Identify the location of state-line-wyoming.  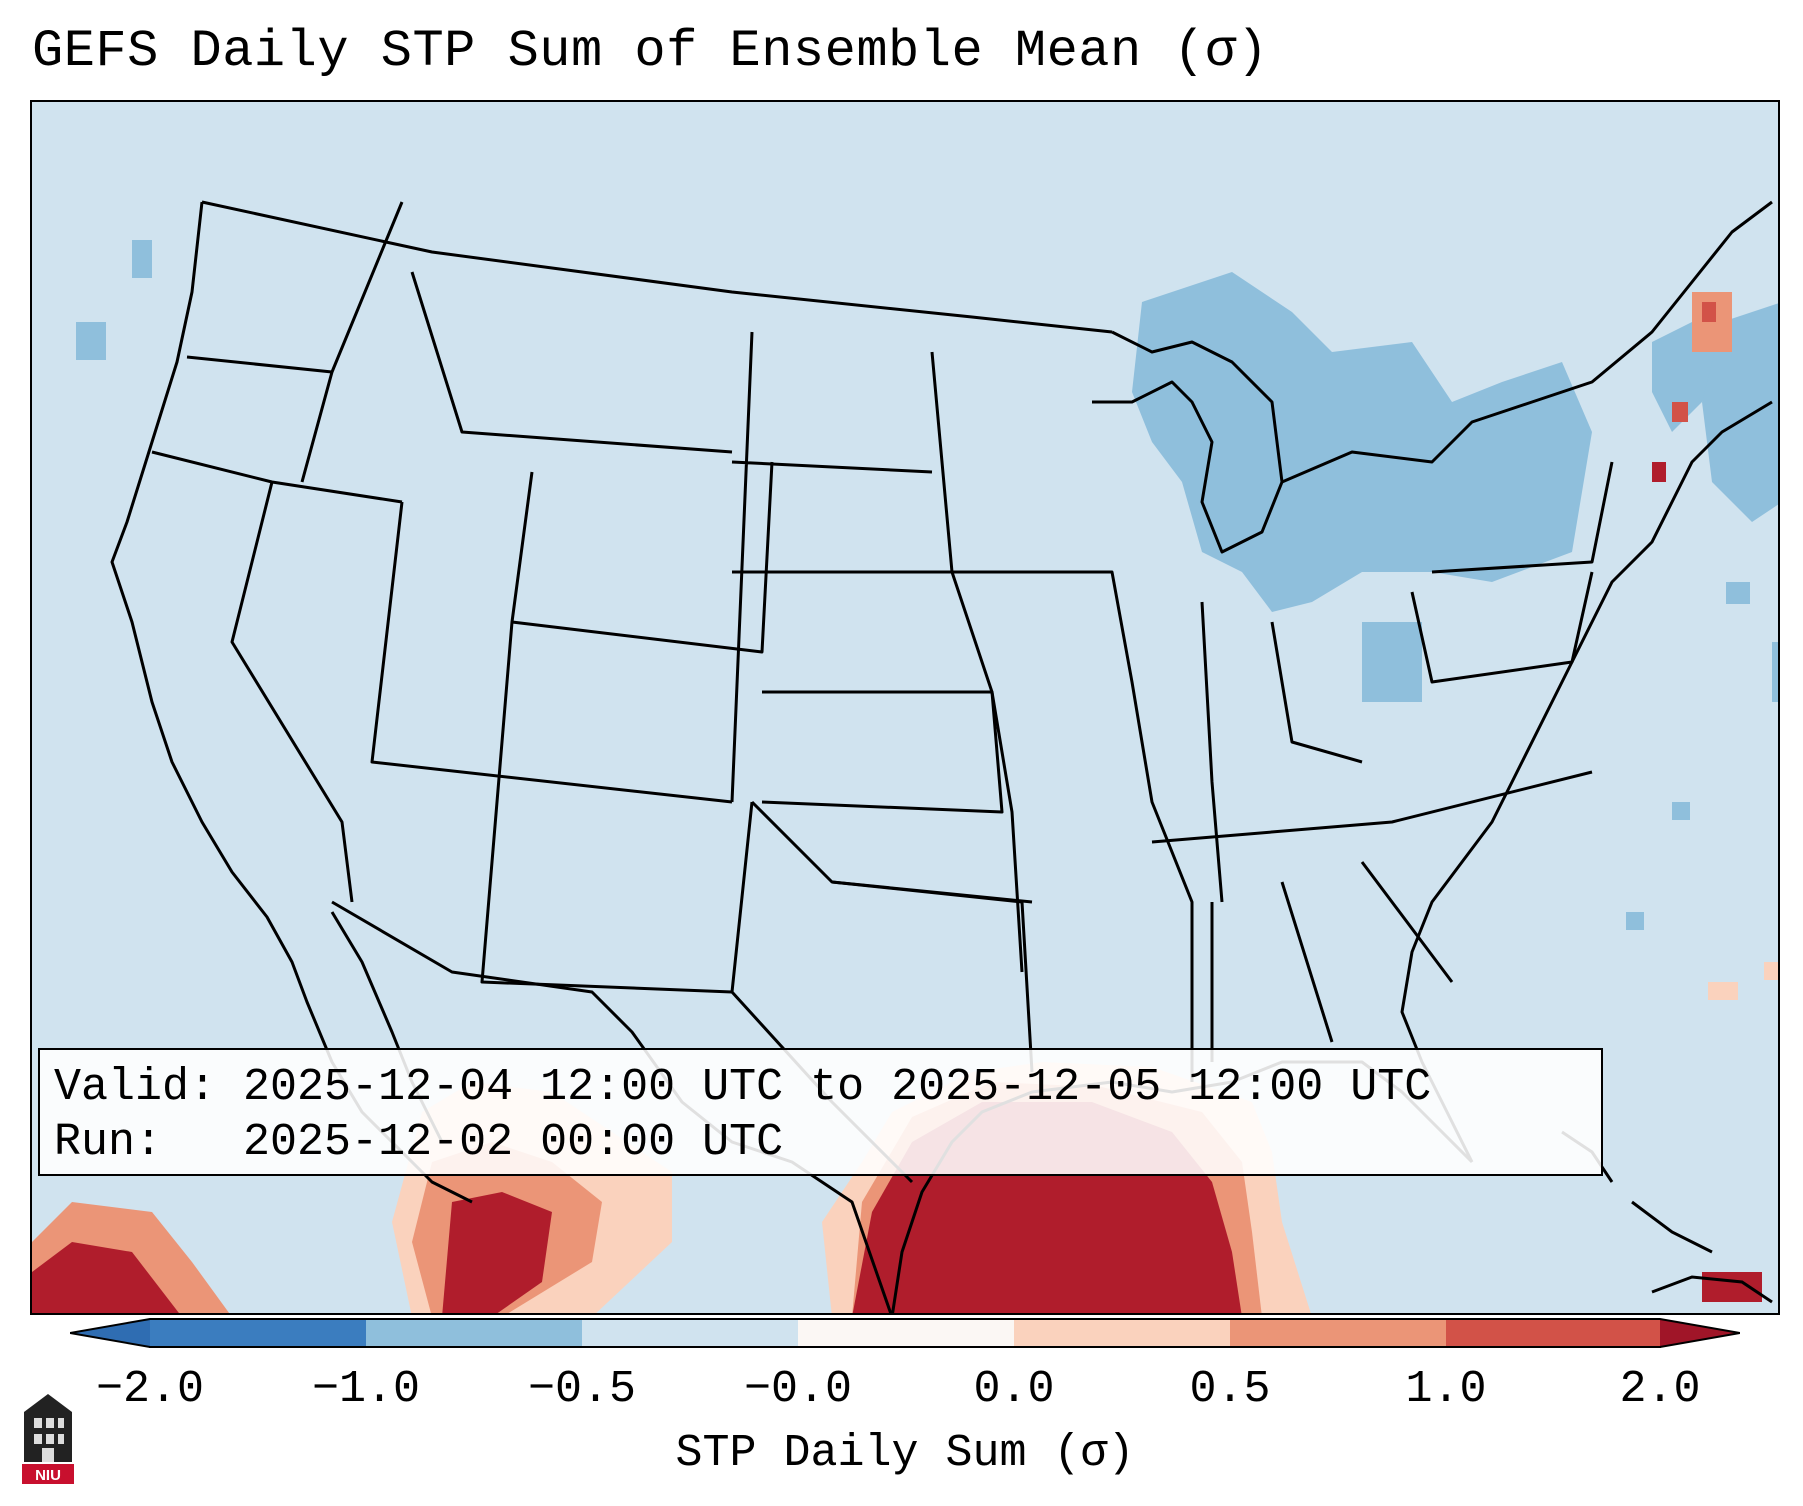
(642, 557).